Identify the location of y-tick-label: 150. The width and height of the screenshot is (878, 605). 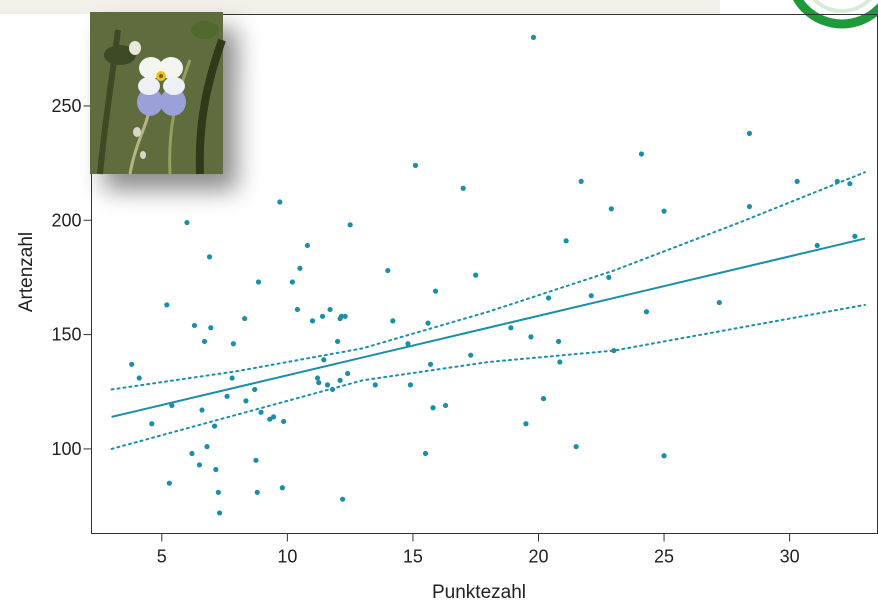
(66, 335).